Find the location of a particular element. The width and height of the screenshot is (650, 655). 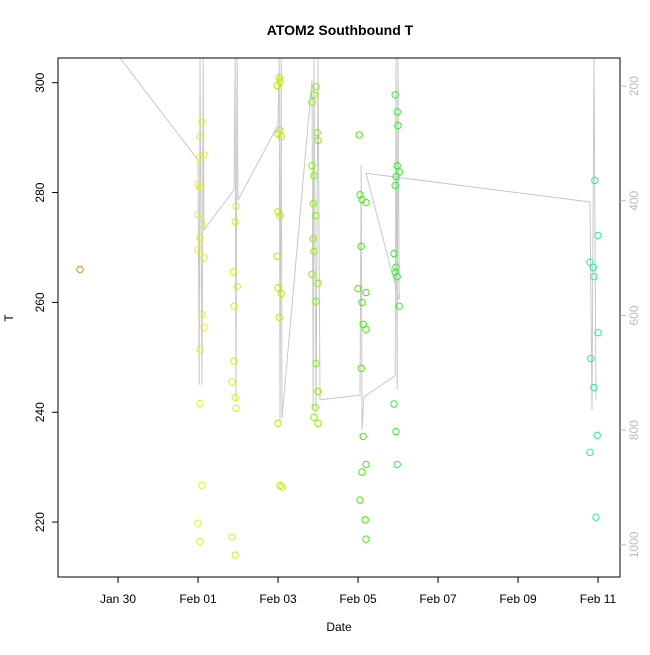

y-tick-label: 240 is located at coordinates (40, 412).